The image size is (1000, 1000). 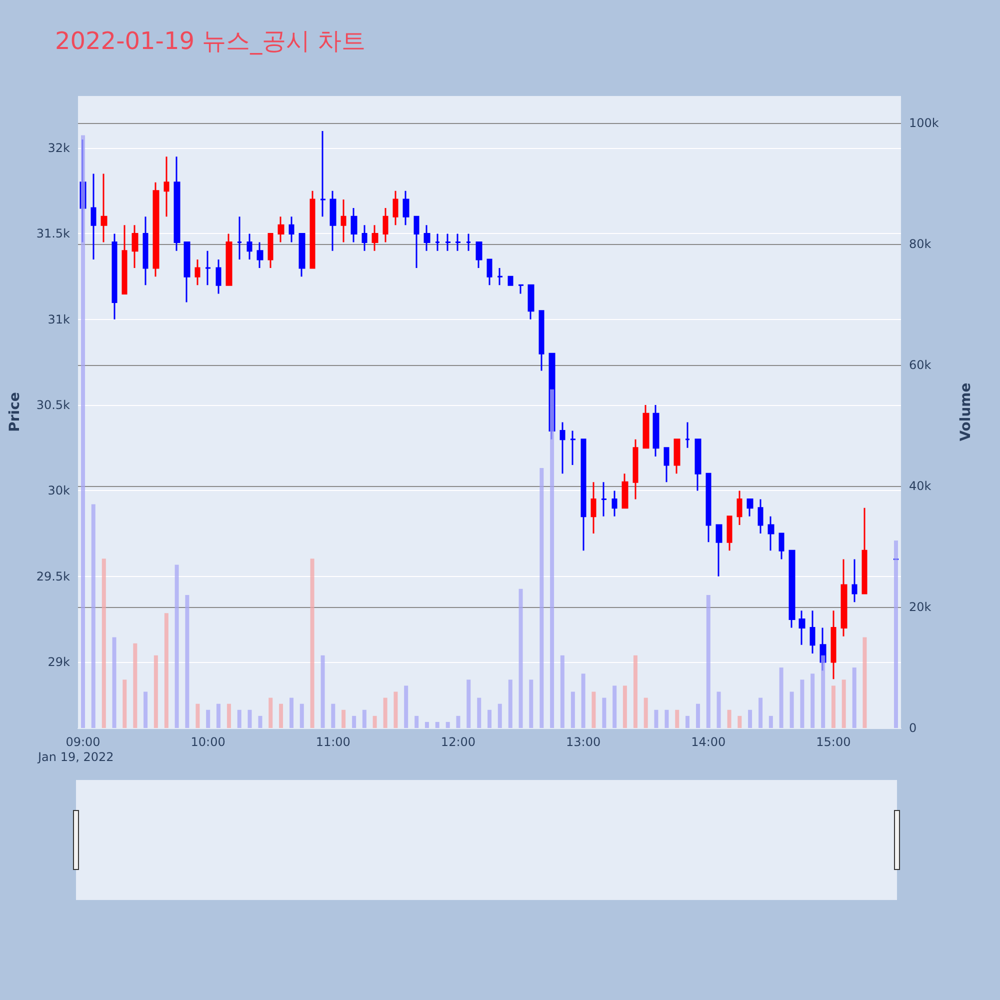 What do you see at coordinates (920, 607) in the screenshot?
I see `y2-tick-label: 20k` at bounding box center [920, 607].